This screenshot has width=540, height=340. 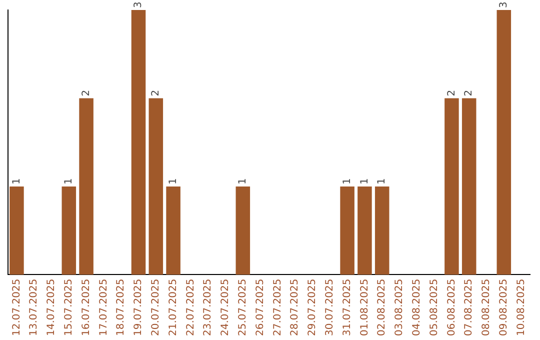 What do you see at coordinates (504, 307) in the screenshot?
I see `x-tick-label: 09.08.2025` at bounding box center [504, 307].